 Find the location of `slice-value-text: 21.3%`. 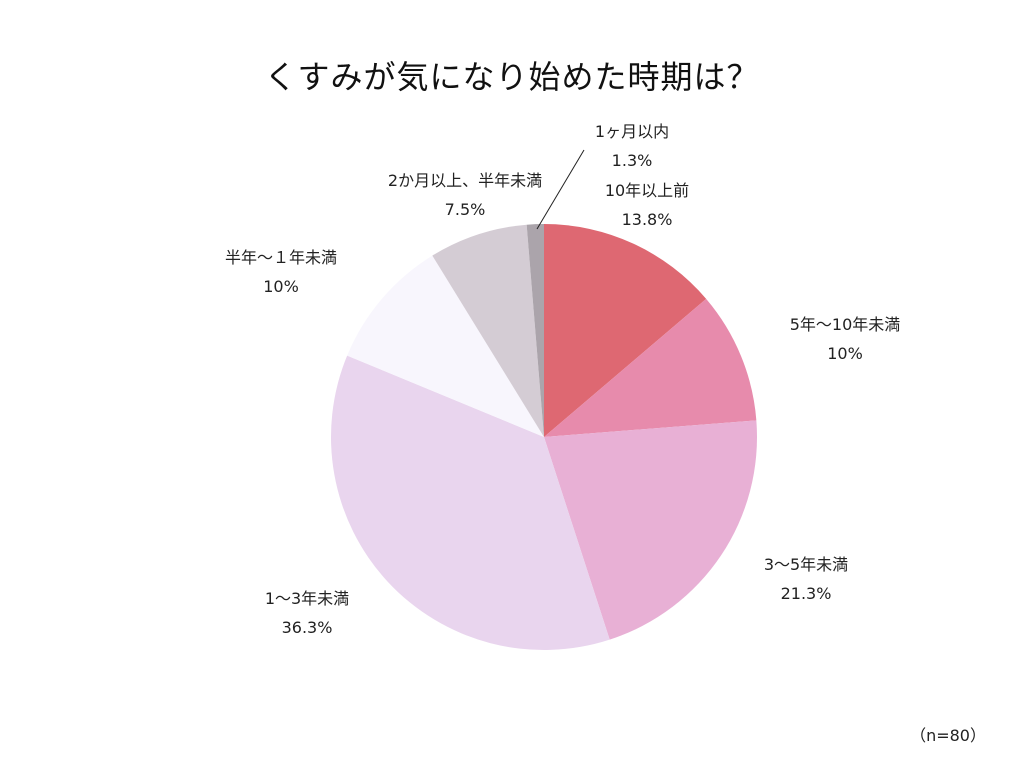

slice-value-text: 21.3% is located at coordinates (806, 593).